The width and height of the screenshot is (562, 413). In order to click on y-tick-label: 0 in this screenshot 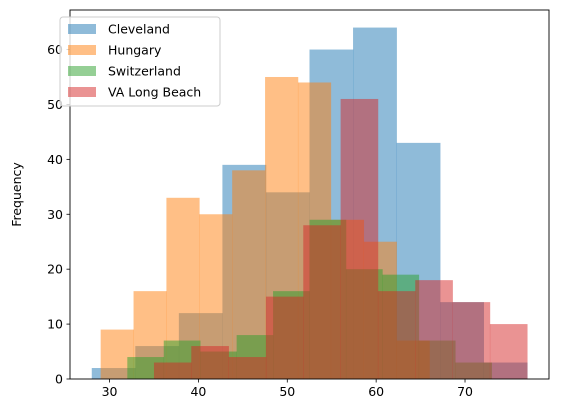, I will do `click(59, 379)`.